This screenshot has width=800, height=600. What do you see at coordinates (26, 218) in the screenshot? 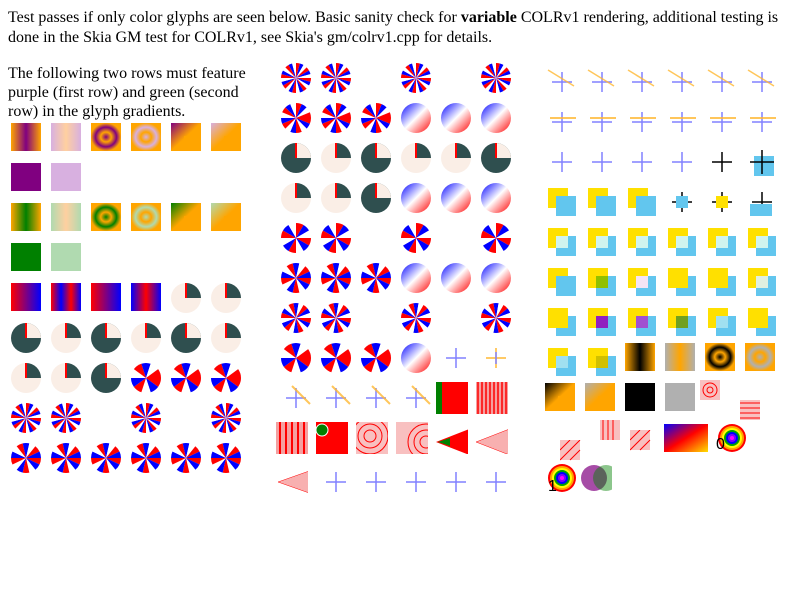
I see `linear-gradient-green-glyph` at bounding box center [26, 218].